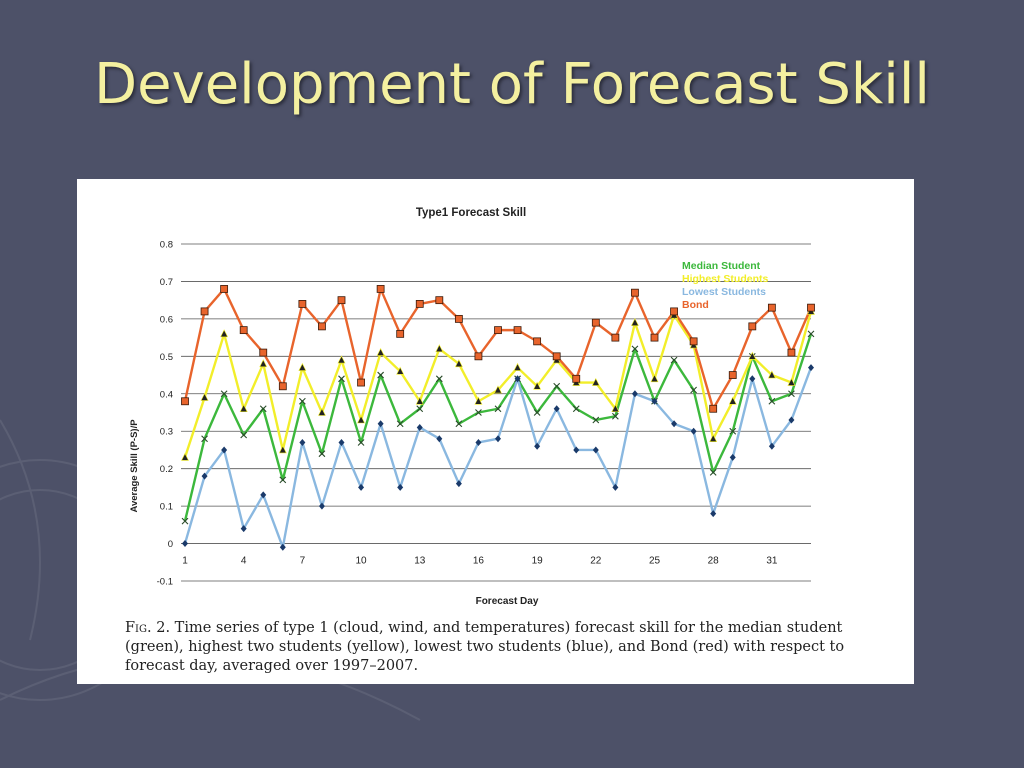  Describe the element at coordinates (695, 305) in the screenshot. I see `legend-entry-bond: Bond` at that location.